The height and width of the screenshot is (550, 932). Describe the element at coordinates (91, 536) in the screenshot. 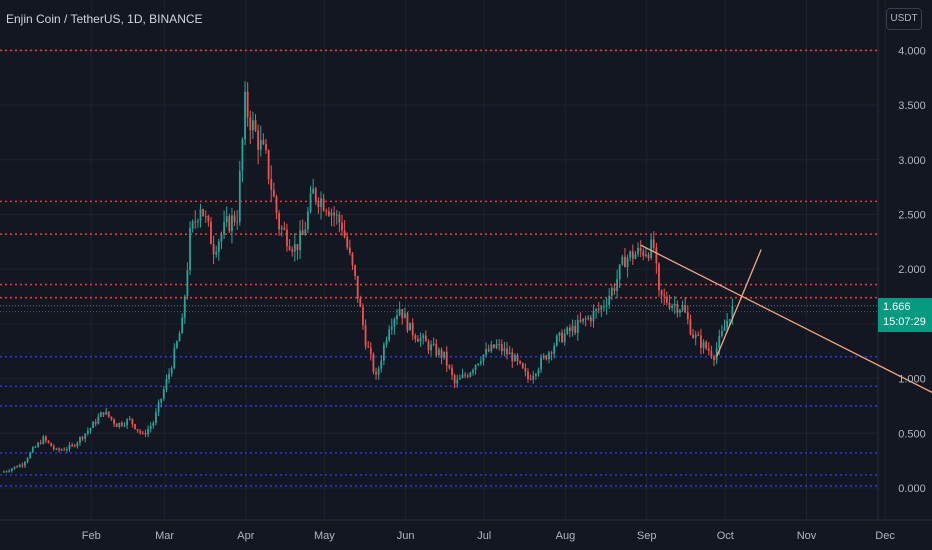

I see `x-tick-label: Feb` at that location.